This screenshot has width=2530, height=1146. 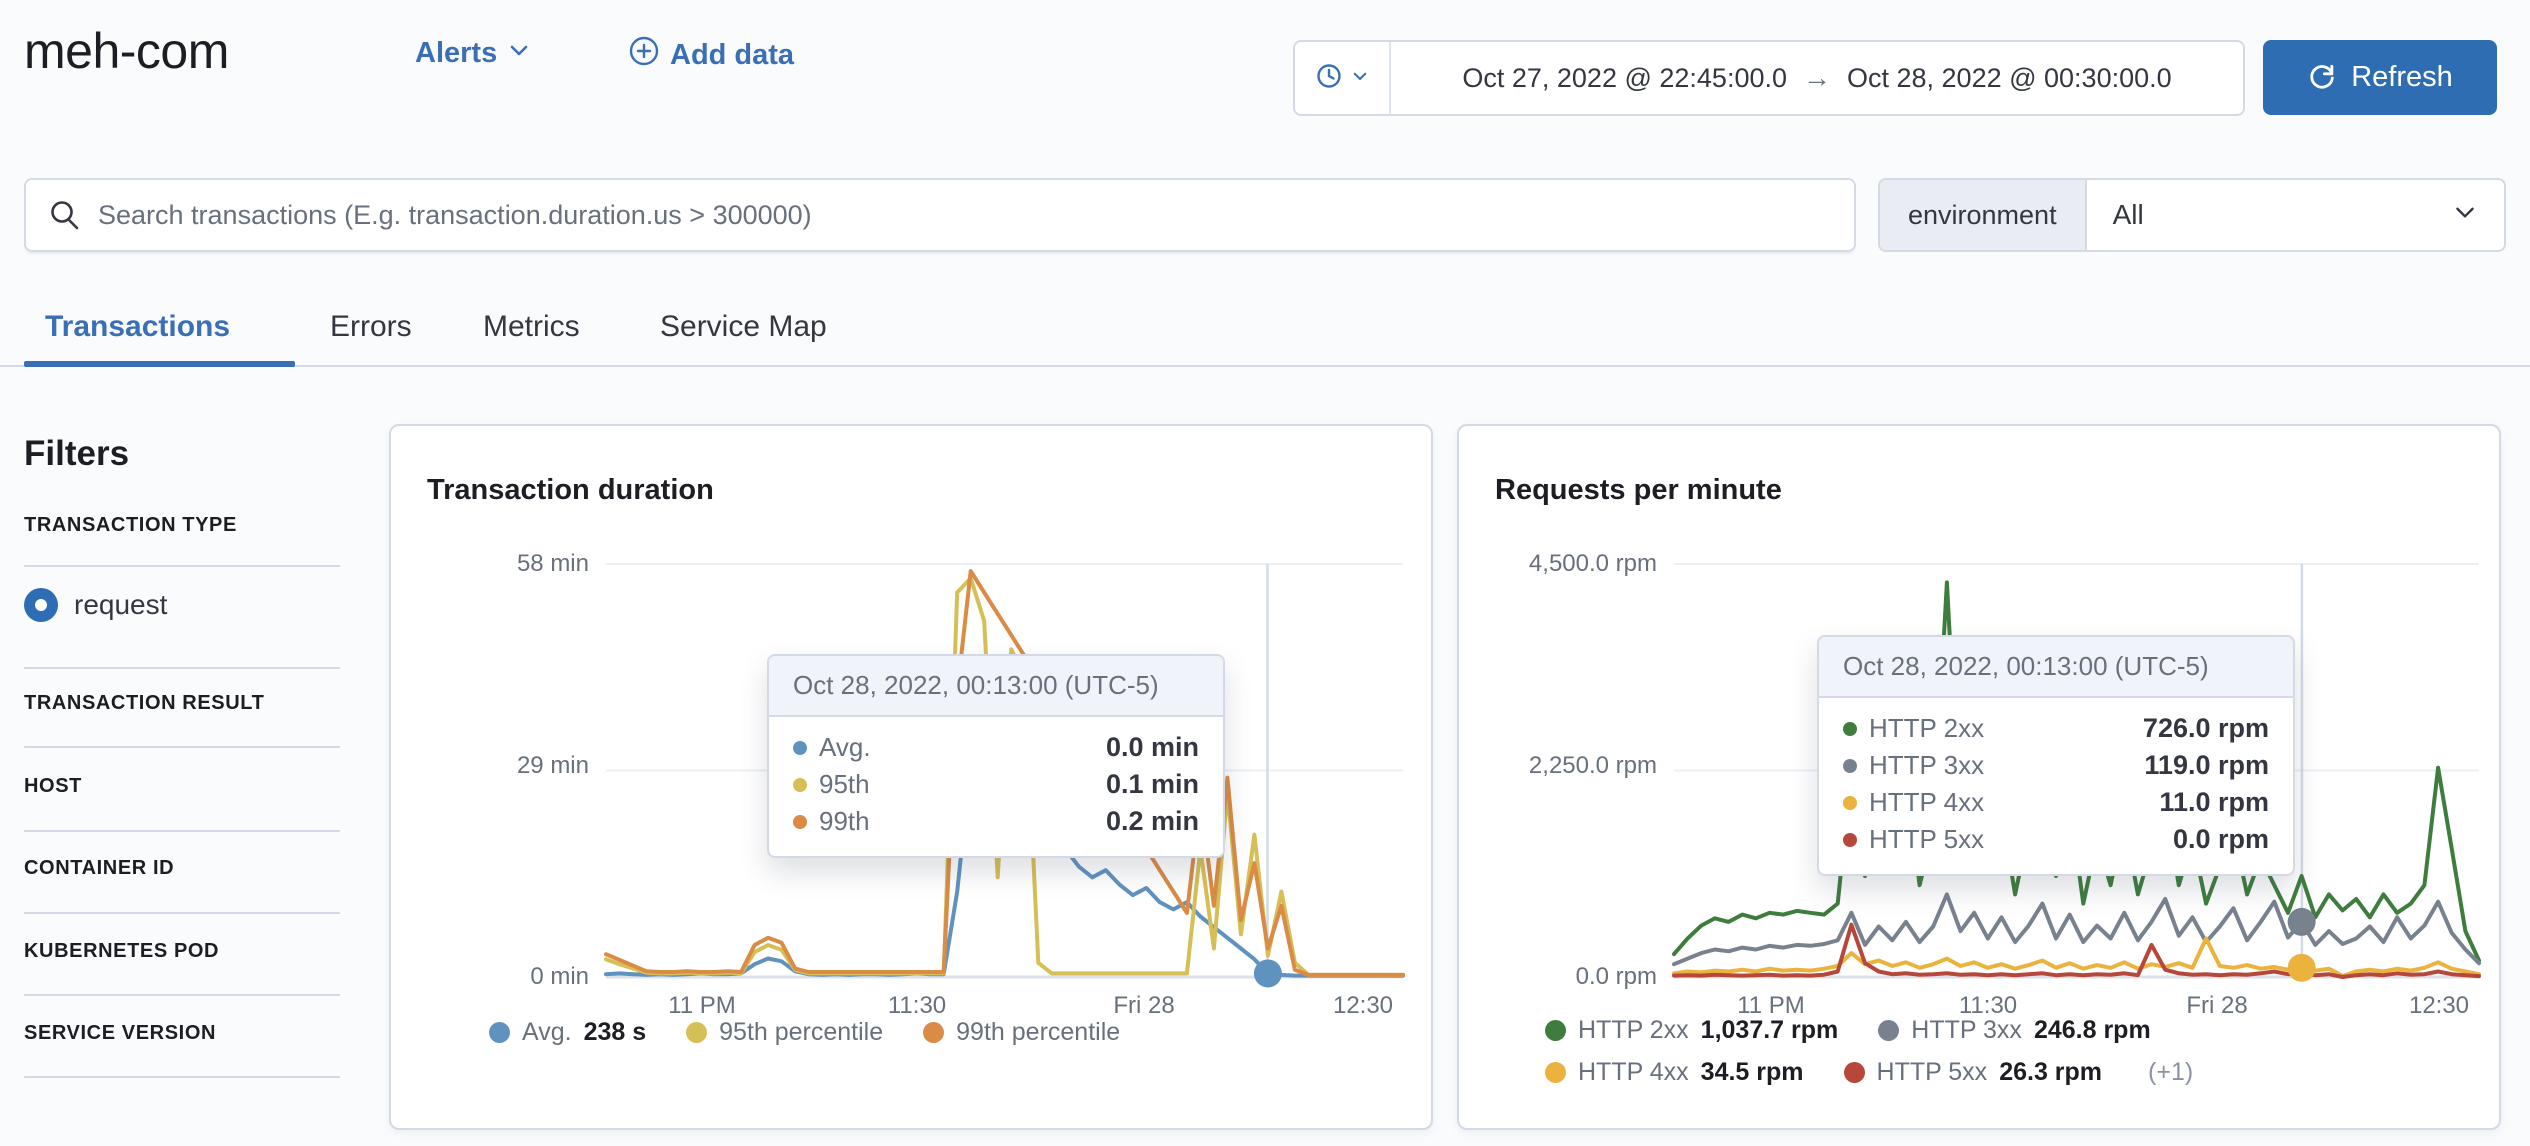 What do you see at coordinates (1592, 563) in the screenshot?
I see `y-axis-tick: 4,500.0 rpm` at bounding box center [1592, 563].